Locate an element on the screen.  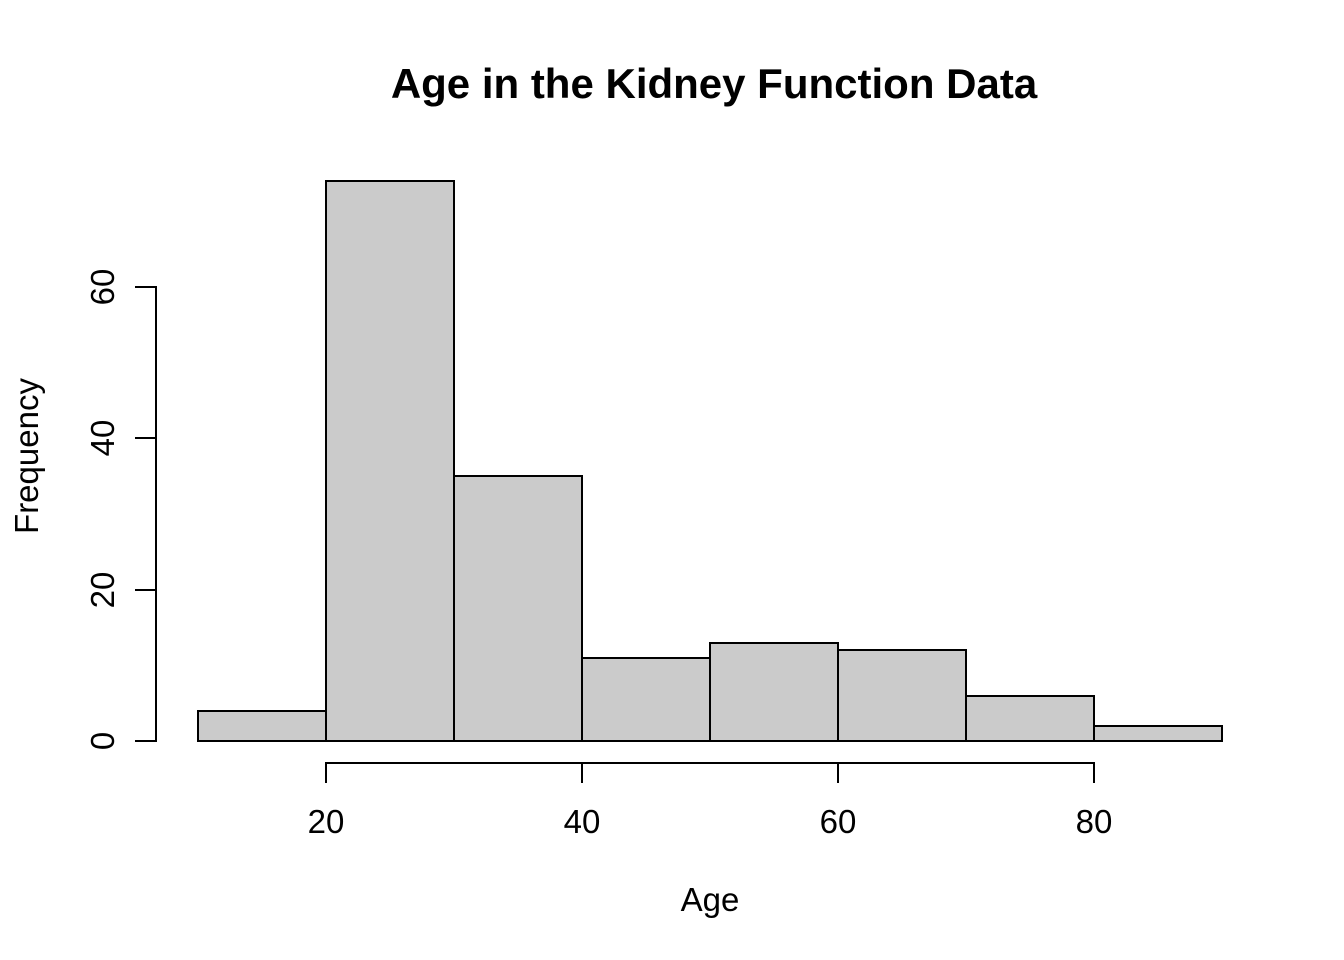
x-tick-label: 60 is located at coordinates (838, 821).